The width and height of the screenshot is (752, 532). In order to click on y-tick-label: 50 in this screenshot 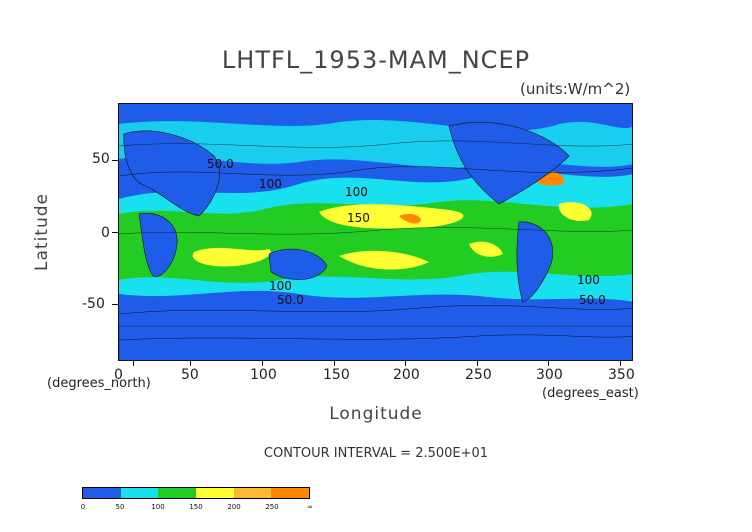, I will do `click(101, 159)`.